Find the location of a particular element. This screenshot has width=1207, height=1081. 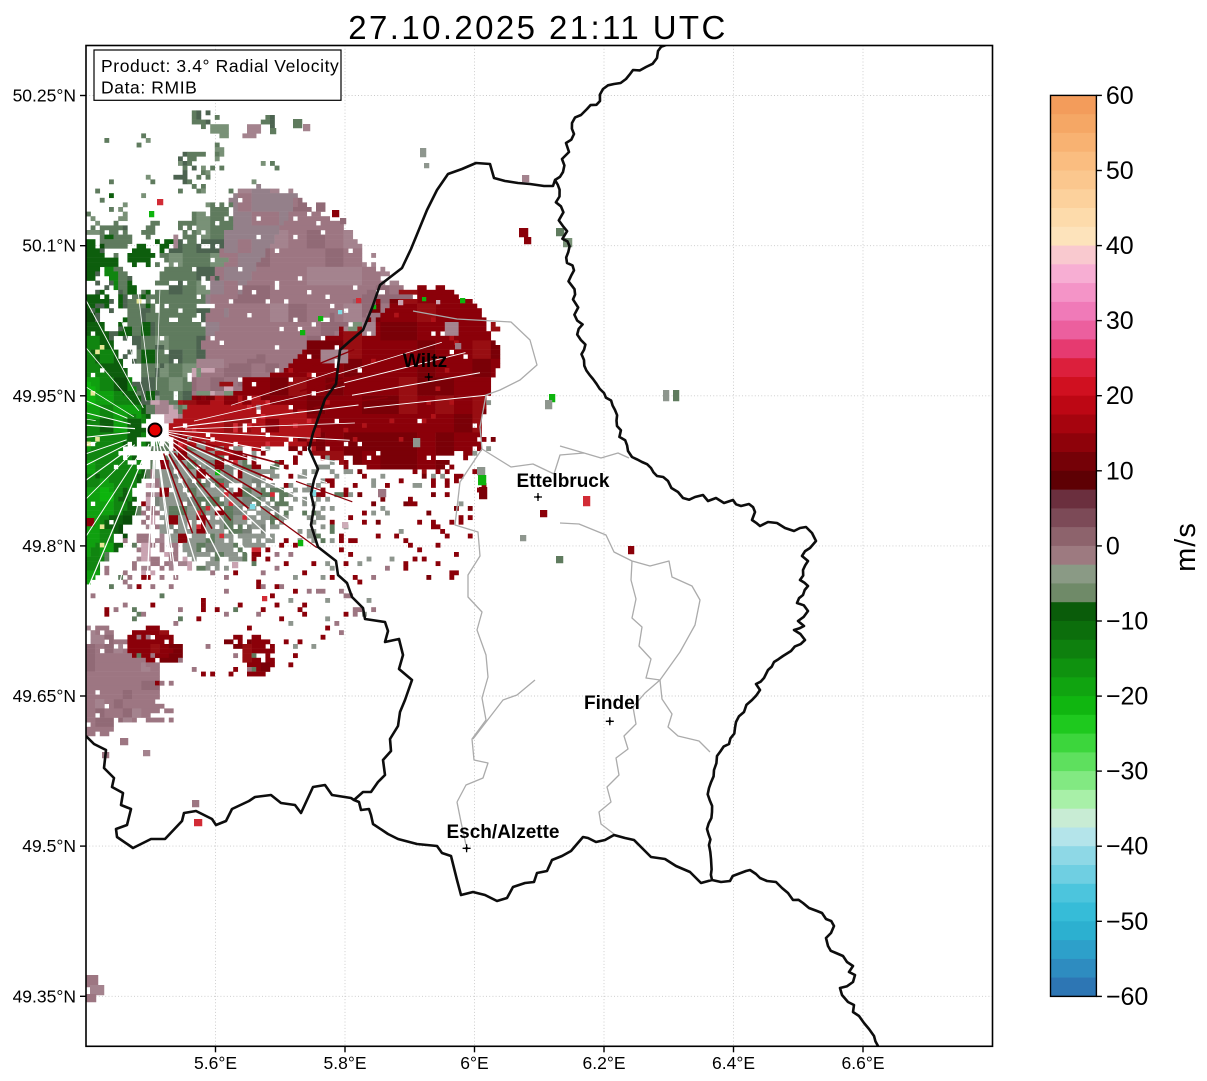

svg-text: 49.35°N is located at coordinates (44, 996).